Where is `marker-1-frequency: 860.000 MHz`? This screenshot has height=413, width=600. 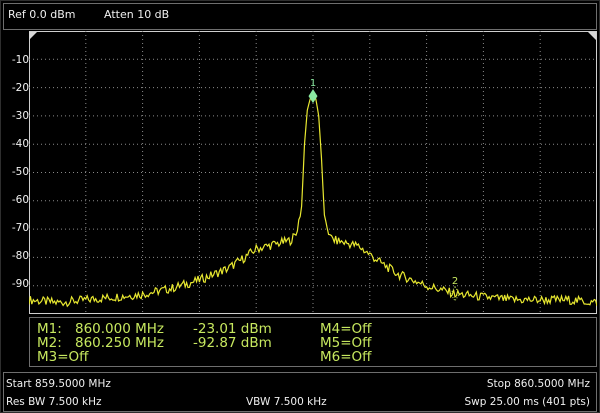 marker-1-frequency: 860.000 MHz is located at coordinates (120, 329).